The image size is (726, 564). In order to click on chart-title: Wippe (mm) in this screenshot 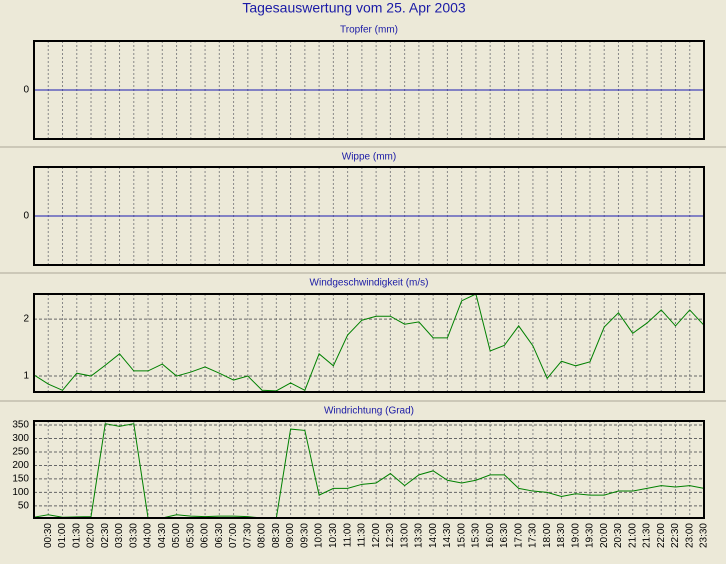, I will do `click(369, 157)`.